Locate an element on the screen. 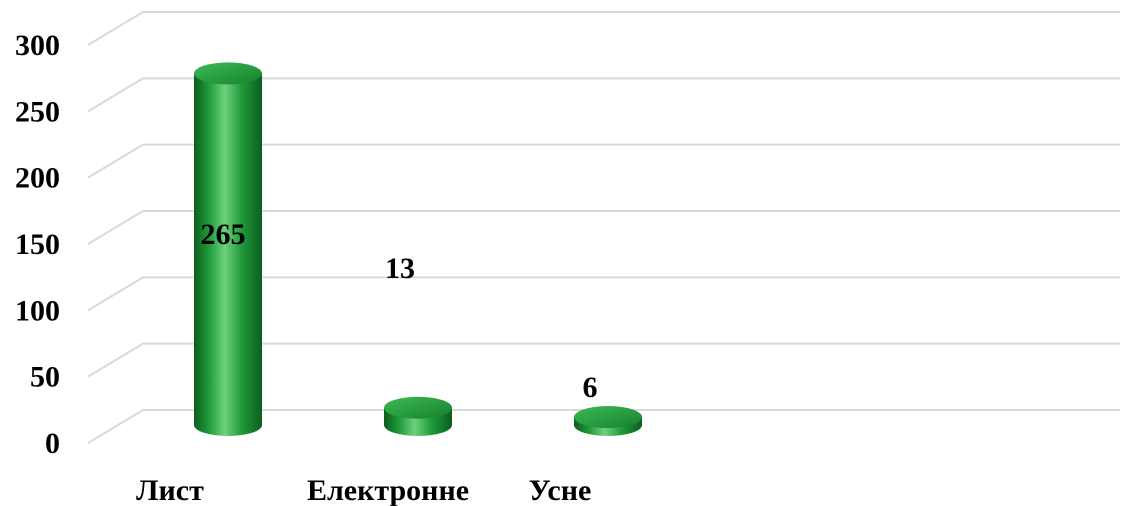 The width and height of the screenshot is (1136, 506). data-labels: 265 13 6 is located at coordinates (399, 311).